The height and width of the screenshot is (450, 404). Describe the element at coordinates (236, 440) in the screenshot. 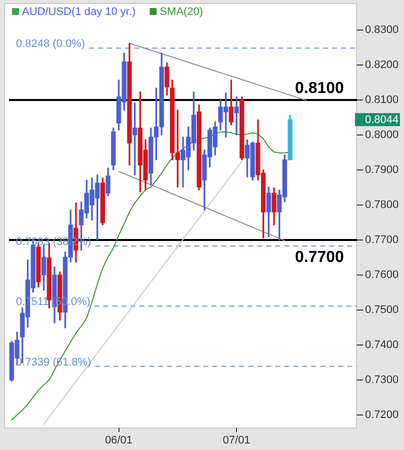

I see `x-tick-label: 07/01` at that location.